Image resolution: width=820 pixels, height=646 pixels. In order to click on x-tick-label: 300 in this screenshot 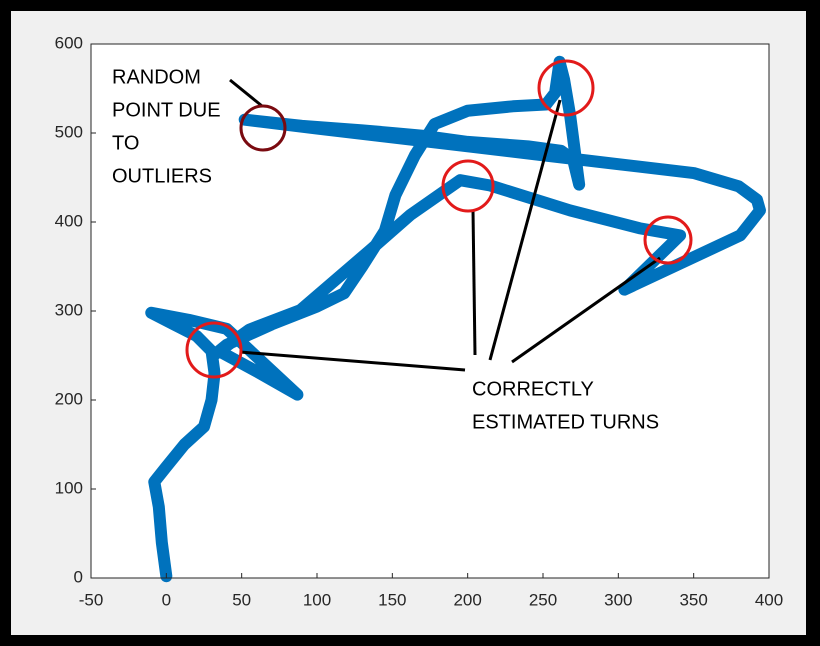, I will do `click(618, 599)`.